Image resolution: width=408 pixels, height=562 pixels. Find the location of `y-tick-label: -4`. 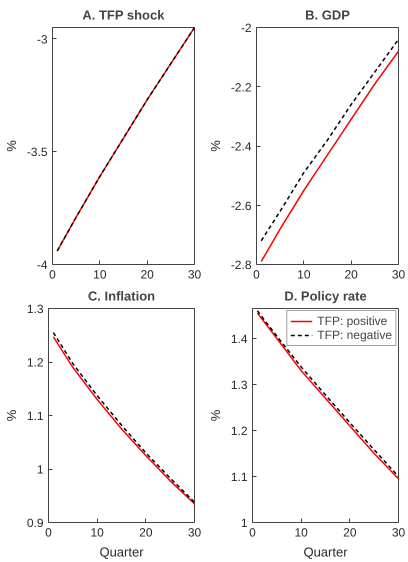

y-tick-label: -4 is located at coordinates (42, 265).